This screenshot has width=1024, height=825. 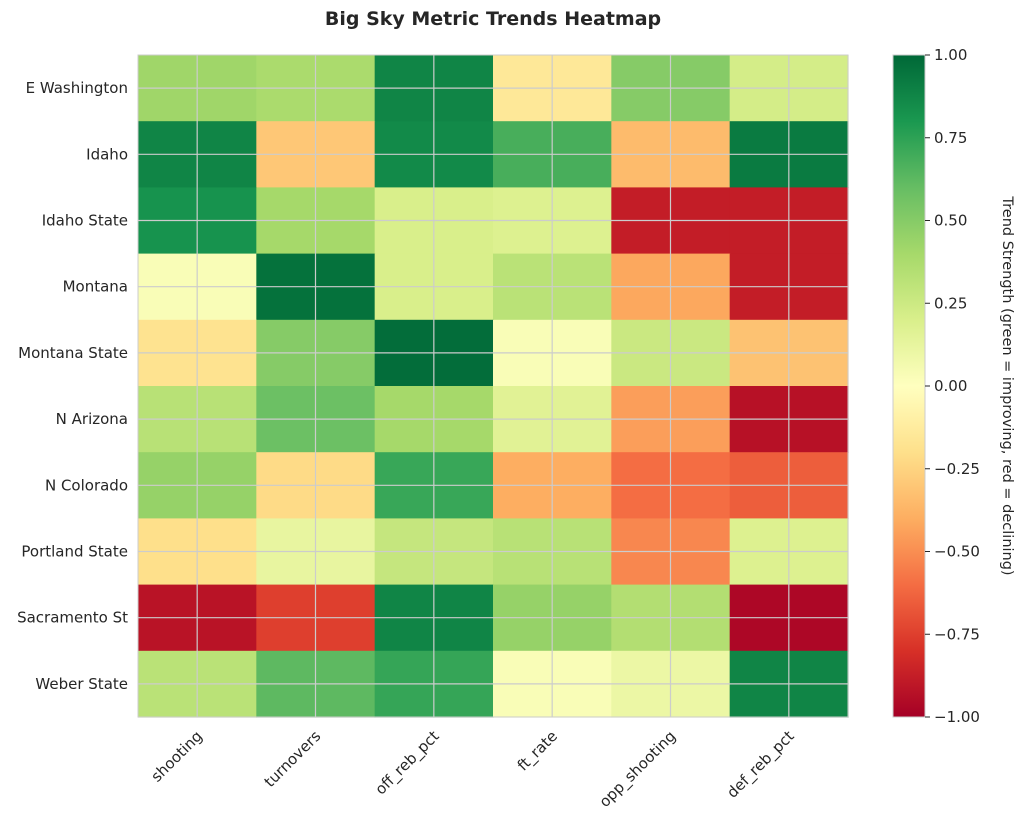 I want to click on colorbar-tick-label: 0.00, so click(x=950, y=386).